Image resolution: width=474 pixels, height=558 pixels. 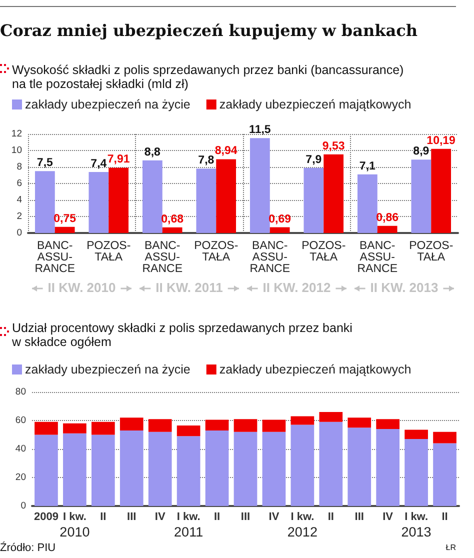 I want to click on data-label: 8,9, so click(x=421, y=152).